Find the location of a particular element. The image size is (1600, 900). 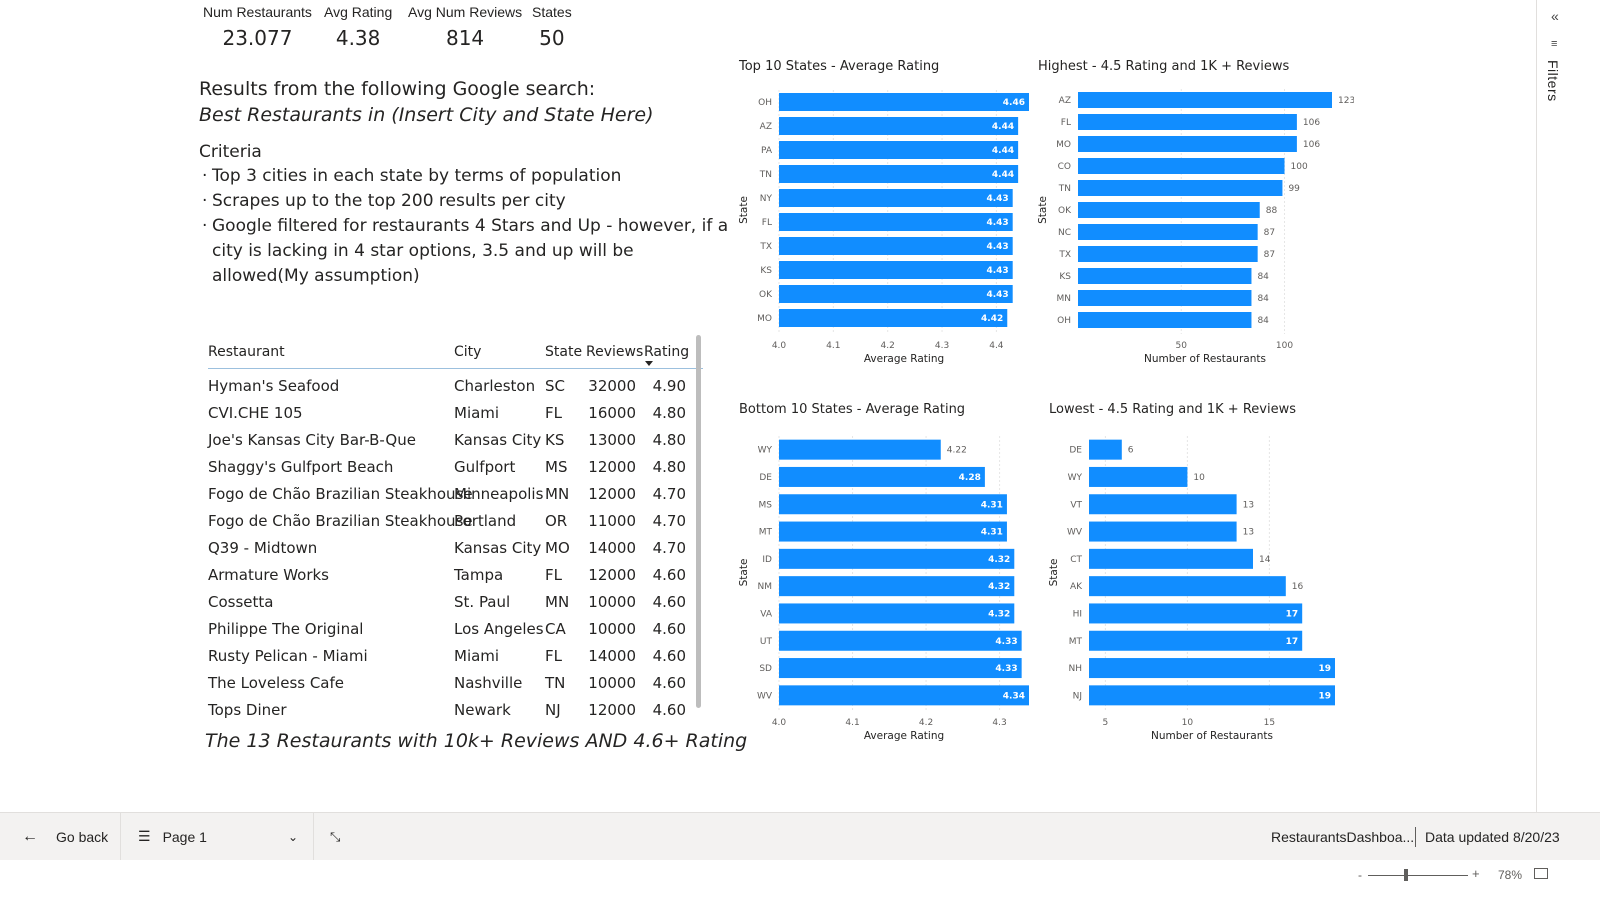

cell-reviews: 10000 is located at coordinates (612, 629).